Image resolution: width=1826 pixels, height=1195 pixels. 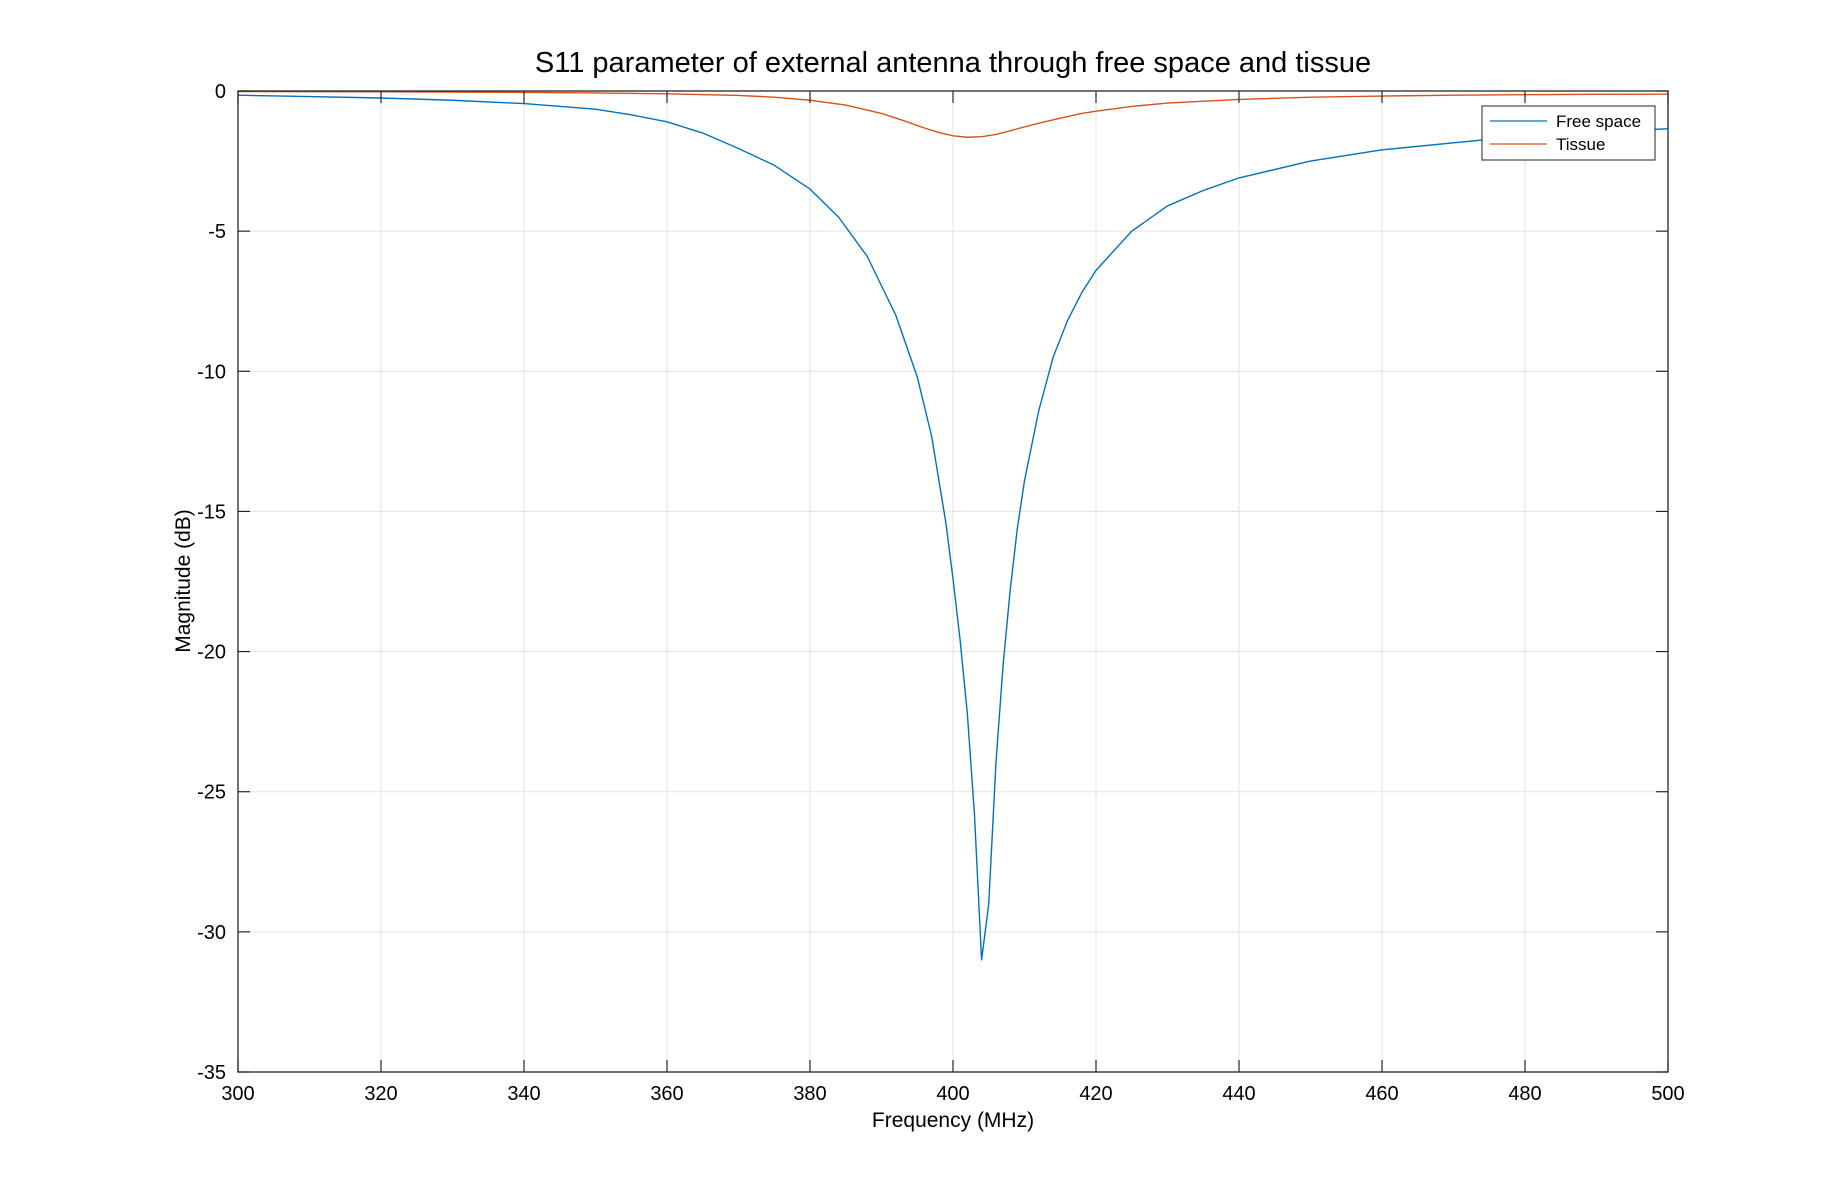 I want to click on x-tick-label: 320, so click(x=380, y=1094).